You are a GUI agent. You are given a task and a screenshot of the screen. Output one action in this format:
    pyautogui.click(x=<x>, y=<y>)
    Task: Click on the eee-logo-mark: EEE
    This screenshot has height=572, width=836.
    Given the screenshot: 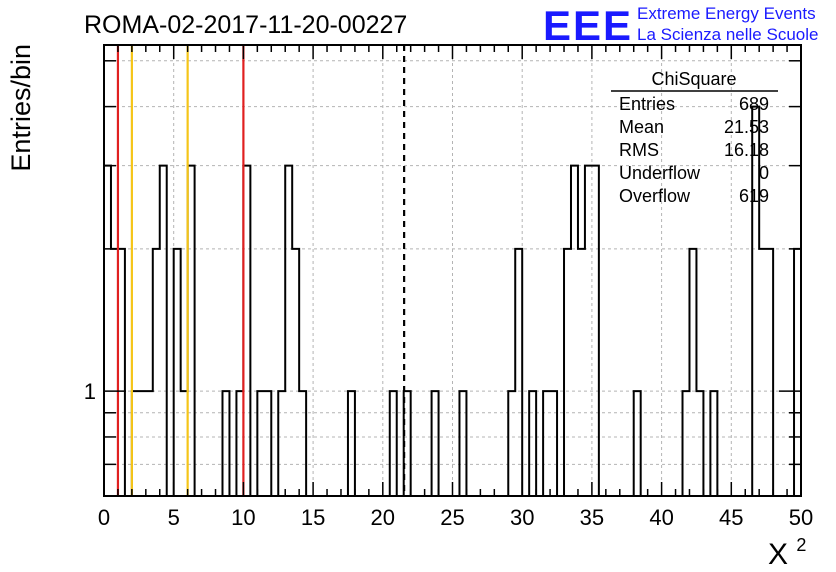 What is the action you would take?
    pyautogui.click(x=588, y=25)
    